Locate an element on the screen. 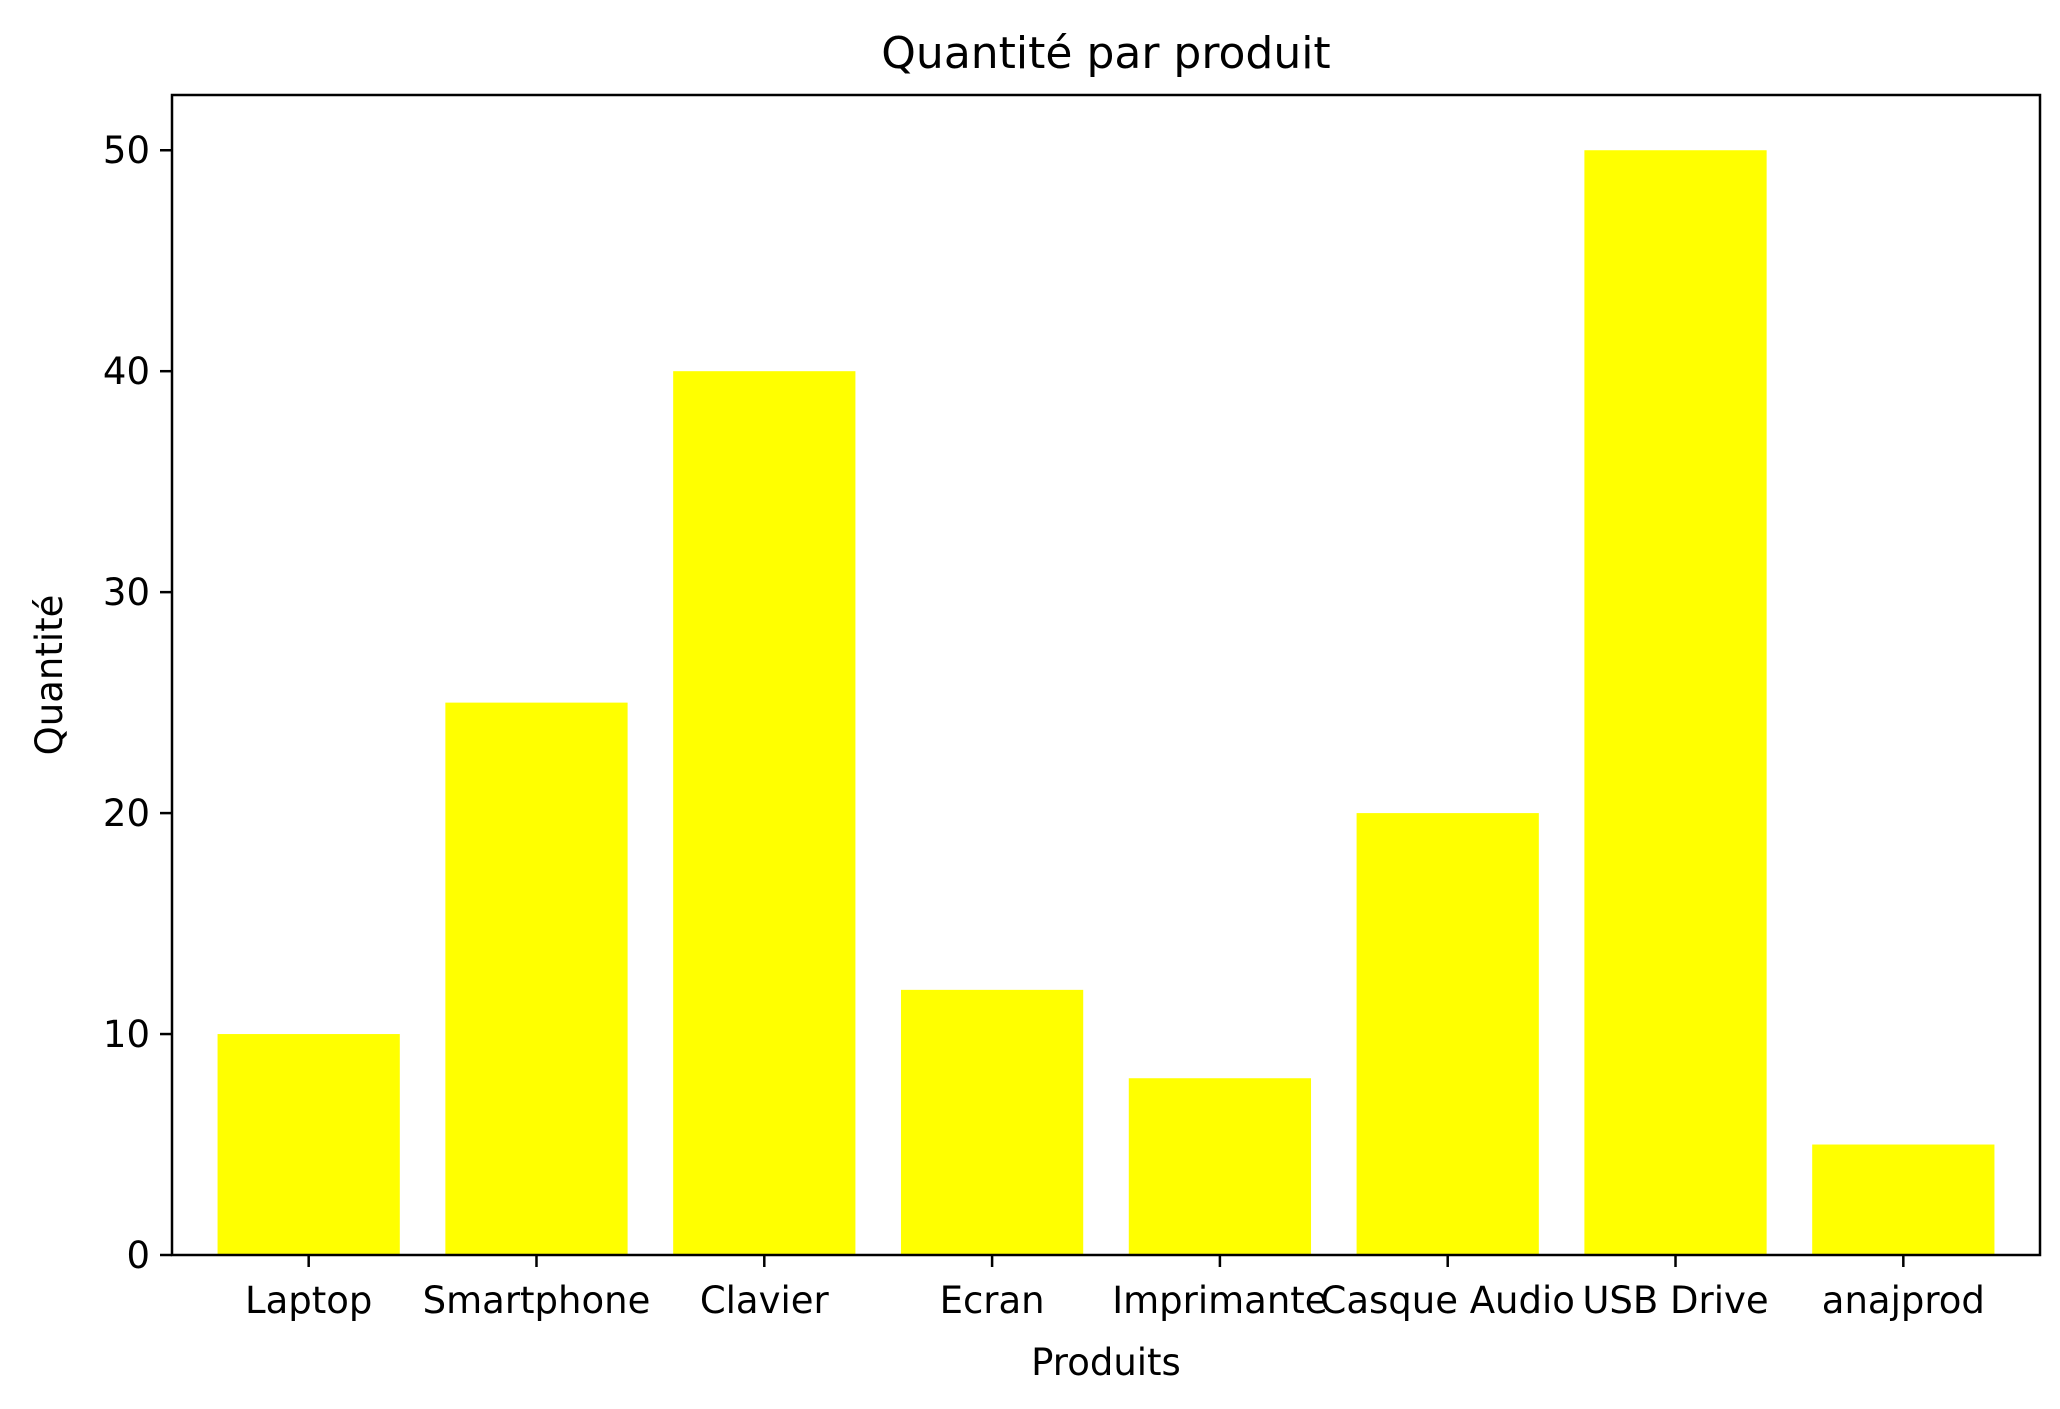 The width and height of the screenshot is (2060, 1409). x-tick-label: Ecran is located at coordinates (992, 1300).